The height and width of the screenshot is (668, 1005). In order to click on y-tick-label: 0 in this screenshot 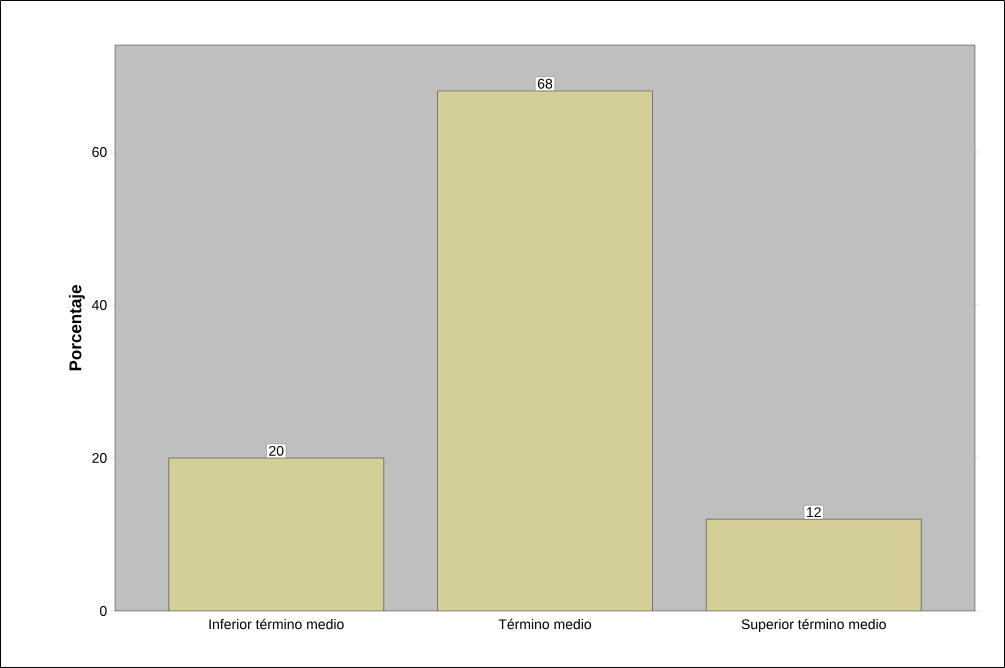, I will do `click(103, 611)`.